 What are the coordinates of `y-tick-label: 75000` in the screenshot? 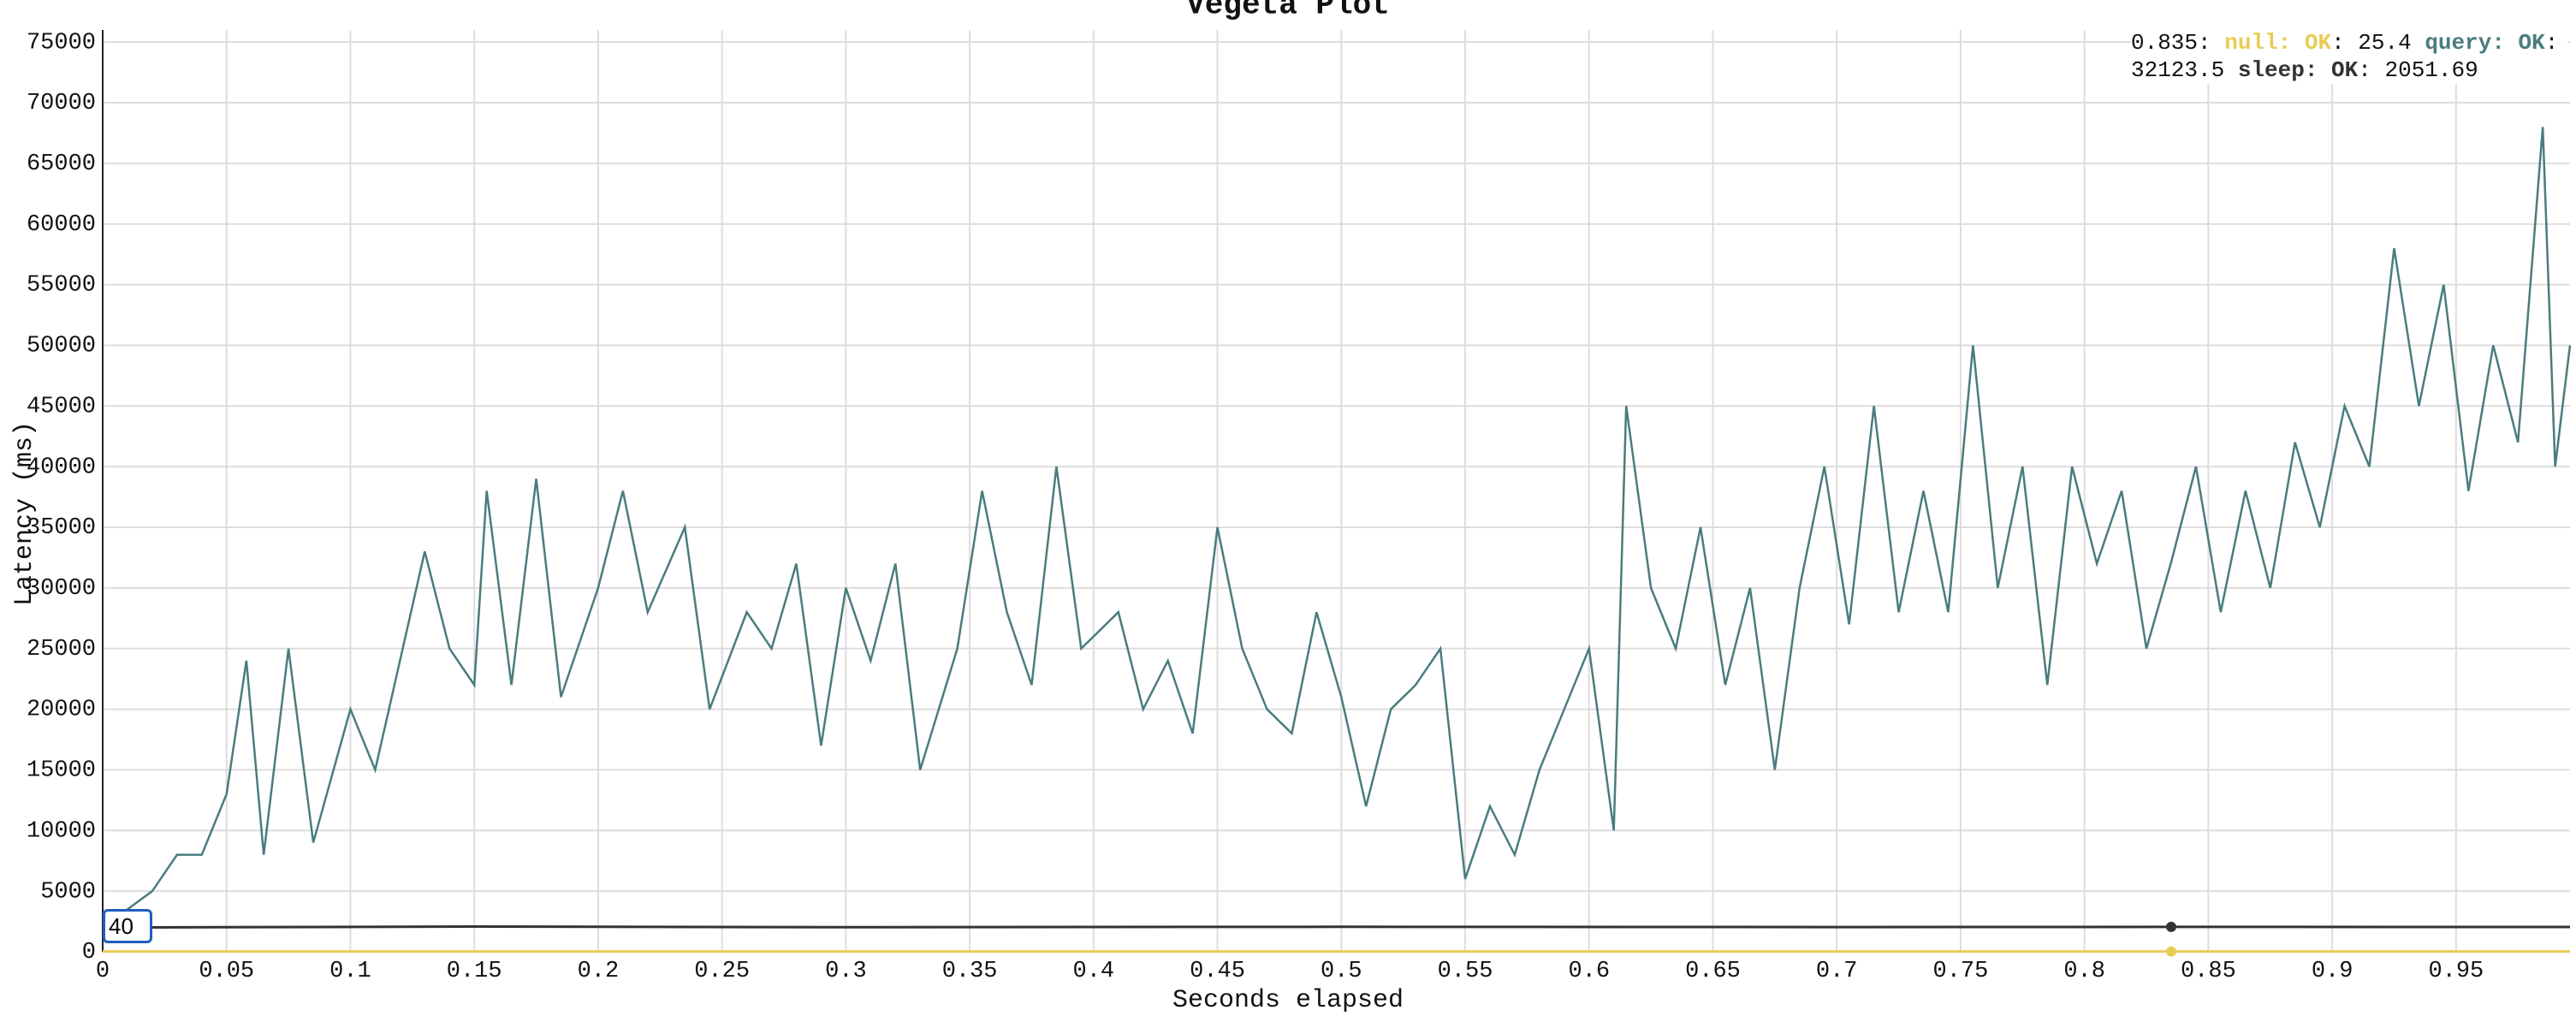 It's located at (61, 43).